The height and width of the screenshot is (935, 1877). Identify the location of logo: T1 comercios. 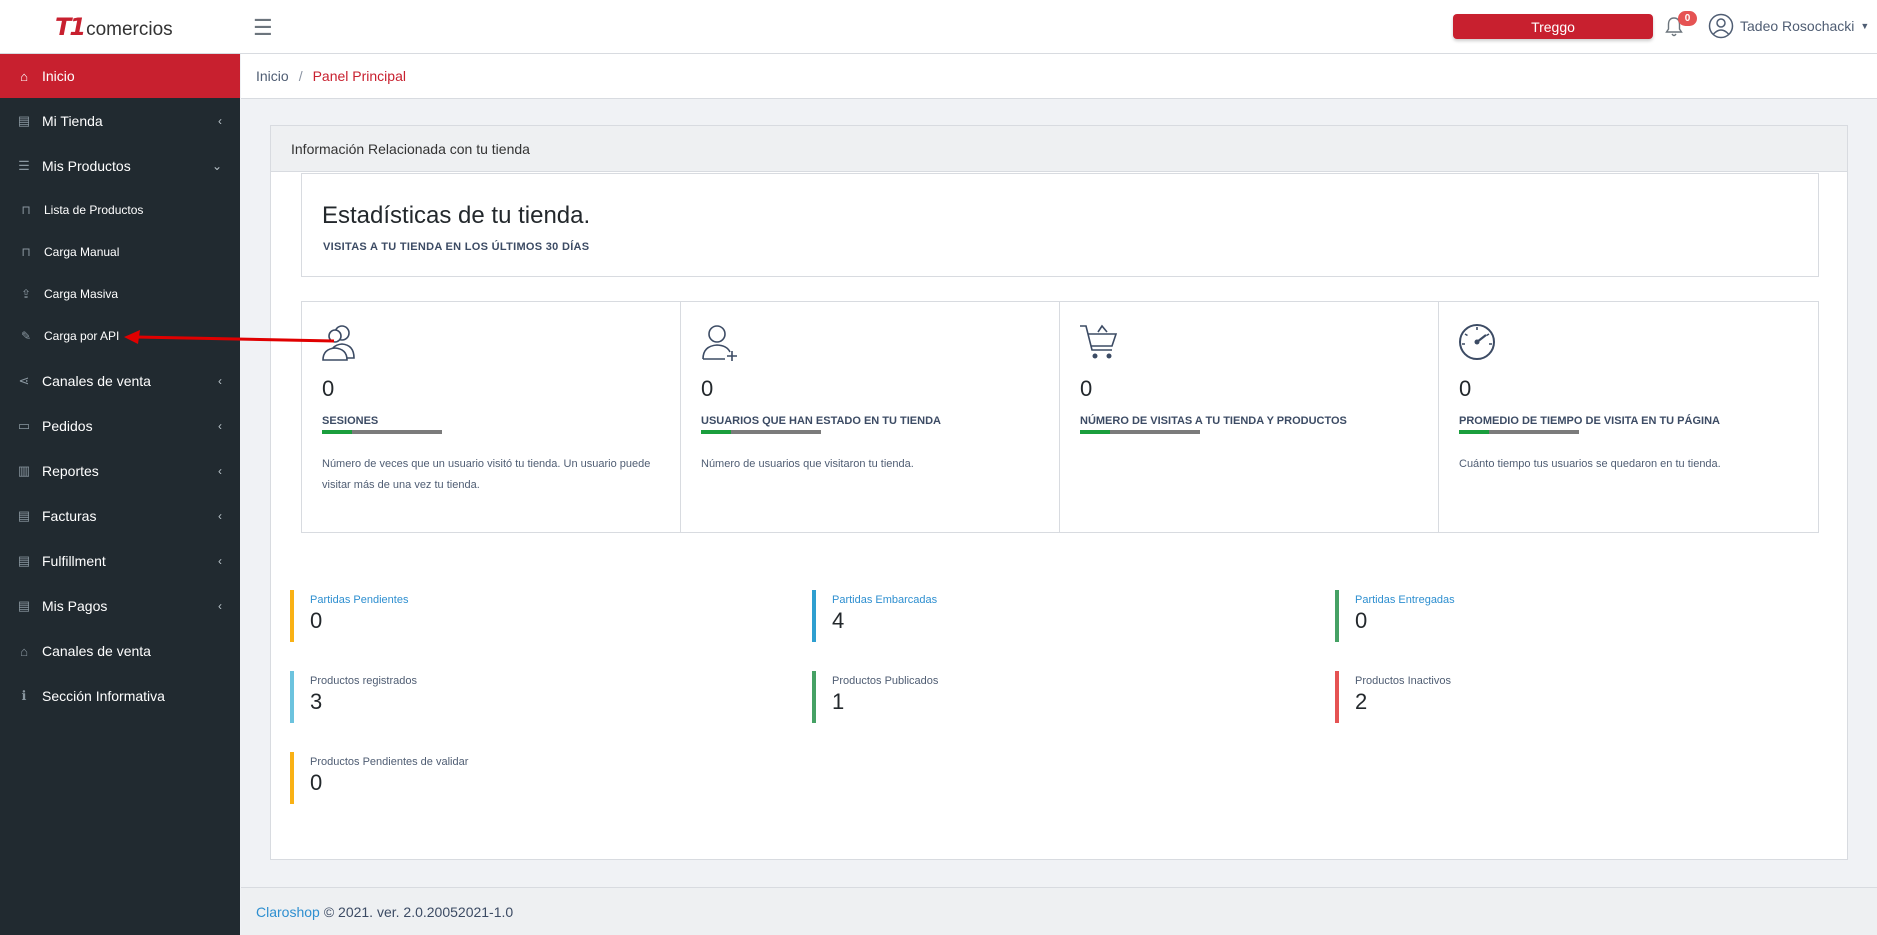
(114, 27).